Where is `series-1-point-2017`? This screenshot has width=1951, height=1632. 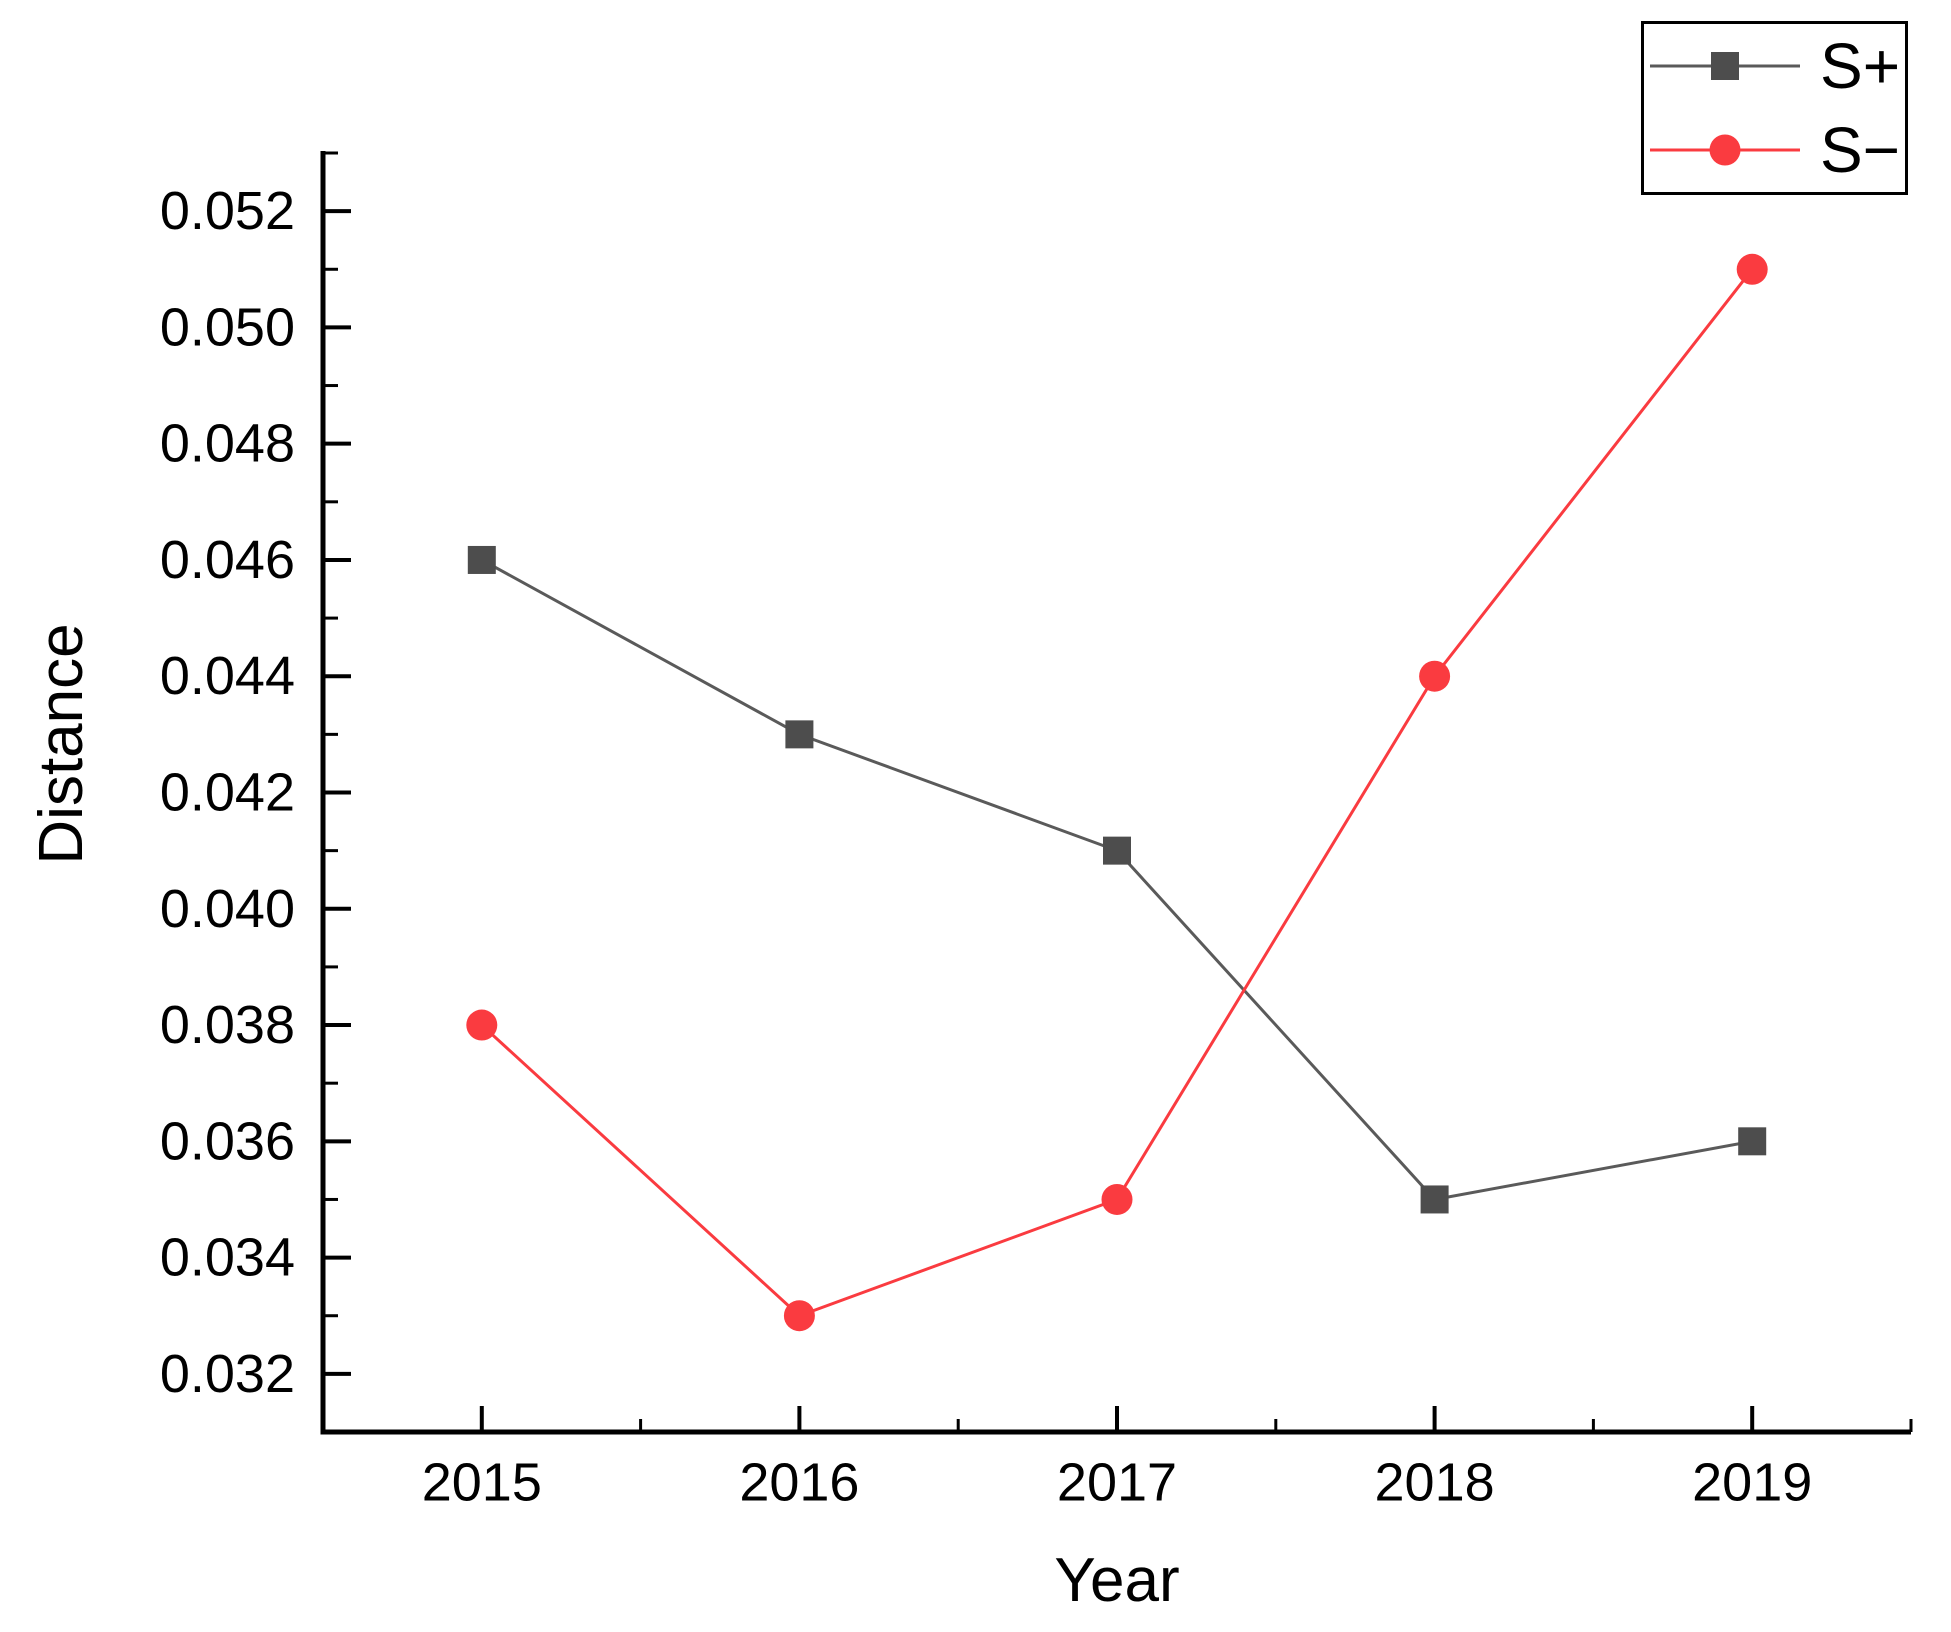 series-1-point-2017 is located at coordinates (1117, 1199).